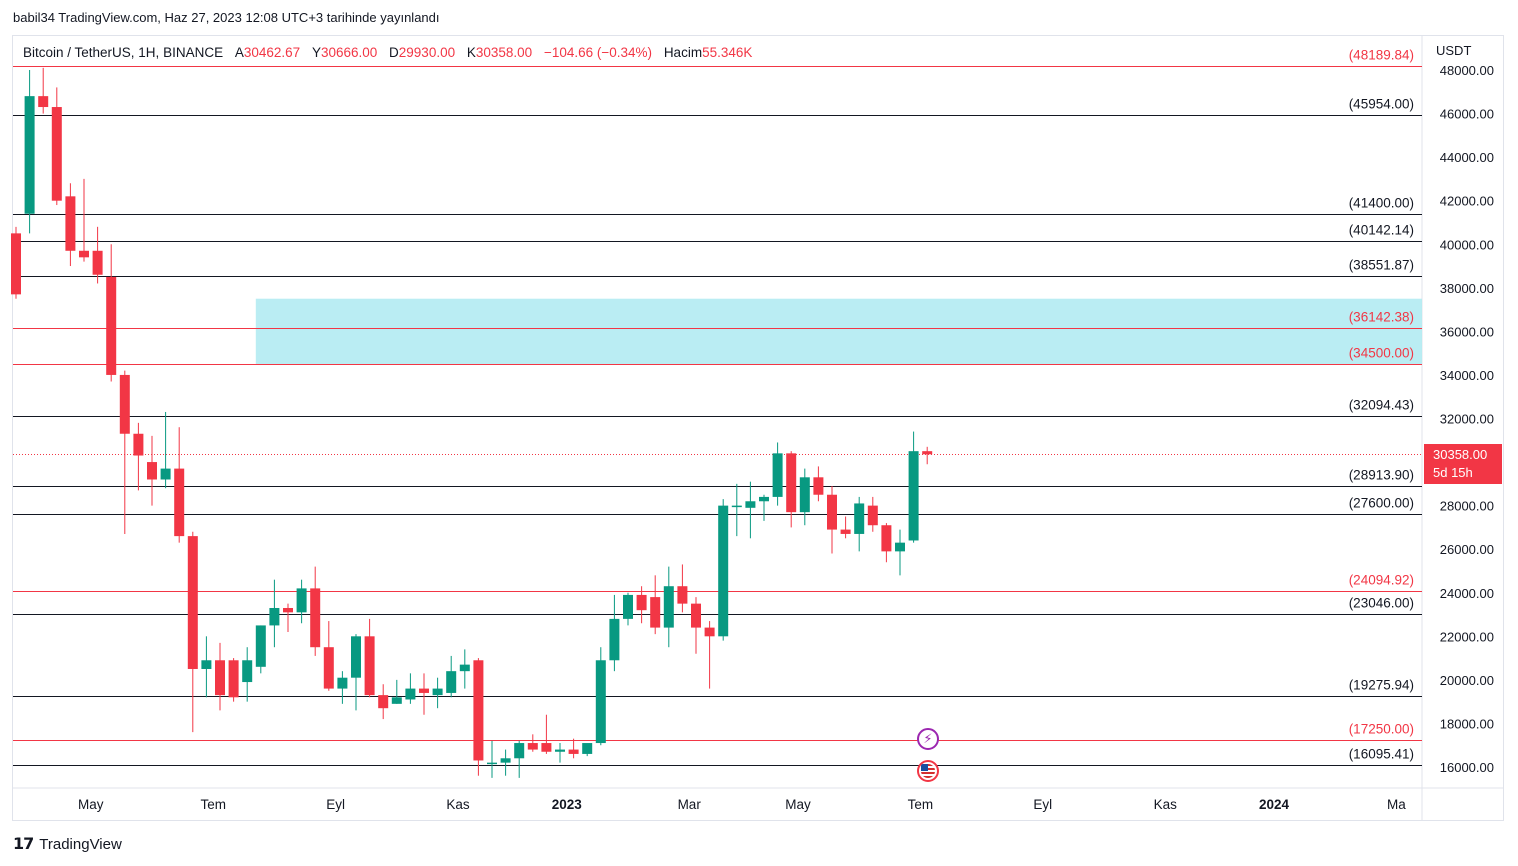 The image size is (1518, 866). I want to click on y-tick-label: 28000.00, so click(1467, 506).